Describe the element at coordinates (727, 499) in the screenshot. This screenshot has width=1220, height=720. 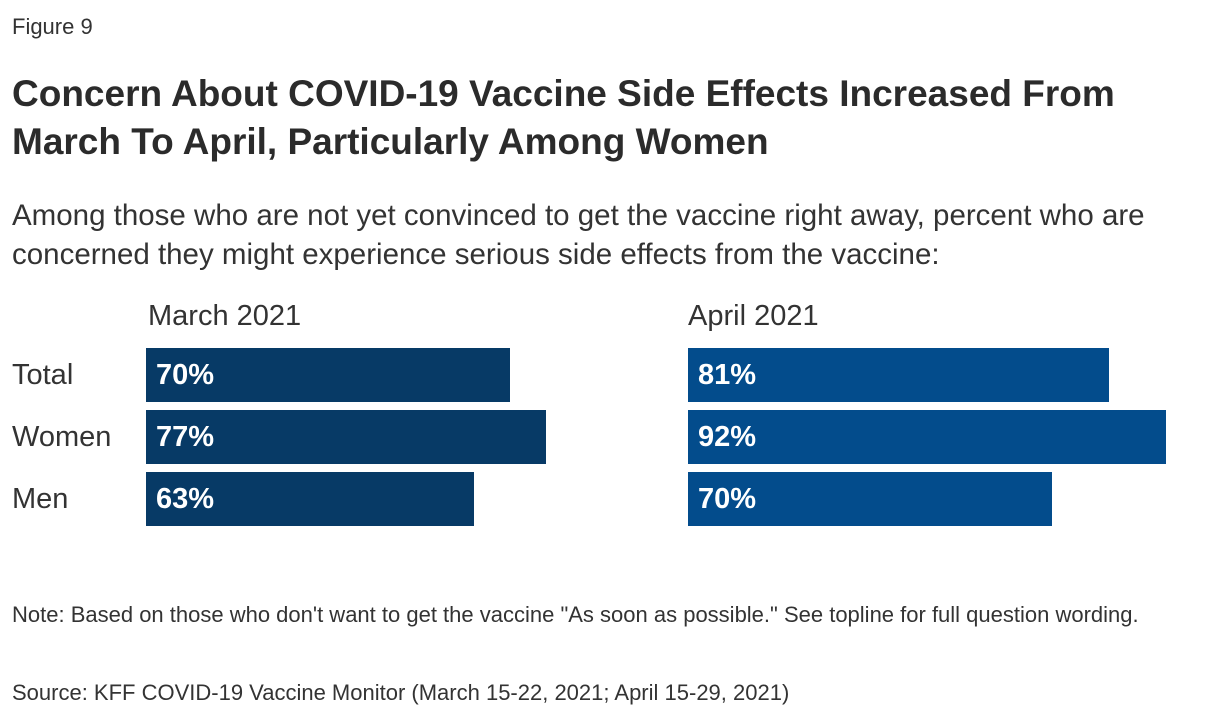
I see `bar-label-april-men: 70%` at that location.